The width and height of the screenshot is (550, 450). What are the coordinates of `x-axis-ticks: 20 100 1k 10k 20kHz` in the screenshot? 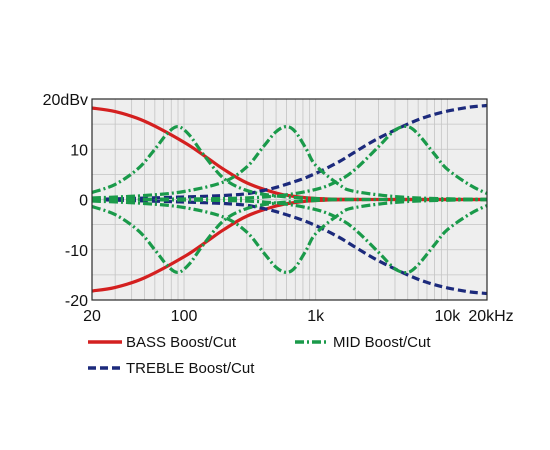 It's located at (298, 316).